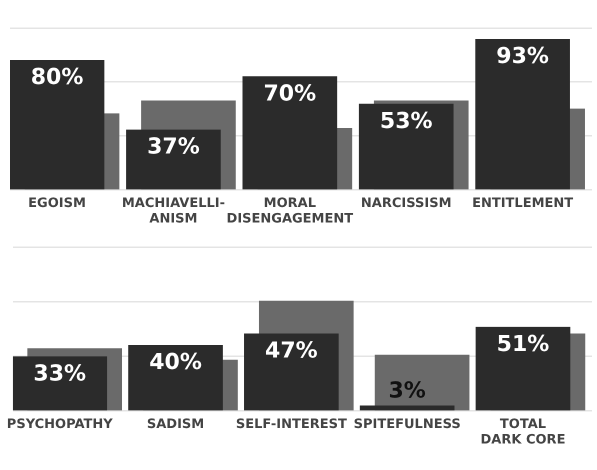 This screenshot has width=597, height=470. Describe the element at coordinates (523, 432) in the screenshot. I see `x-tick-label: TOTAL DARK CORE` at that location.